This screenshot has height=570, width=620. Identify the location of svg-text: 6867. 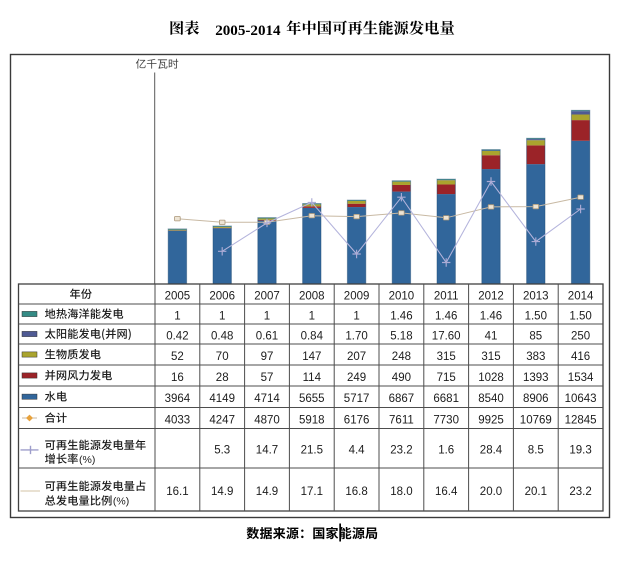
(402, 399).